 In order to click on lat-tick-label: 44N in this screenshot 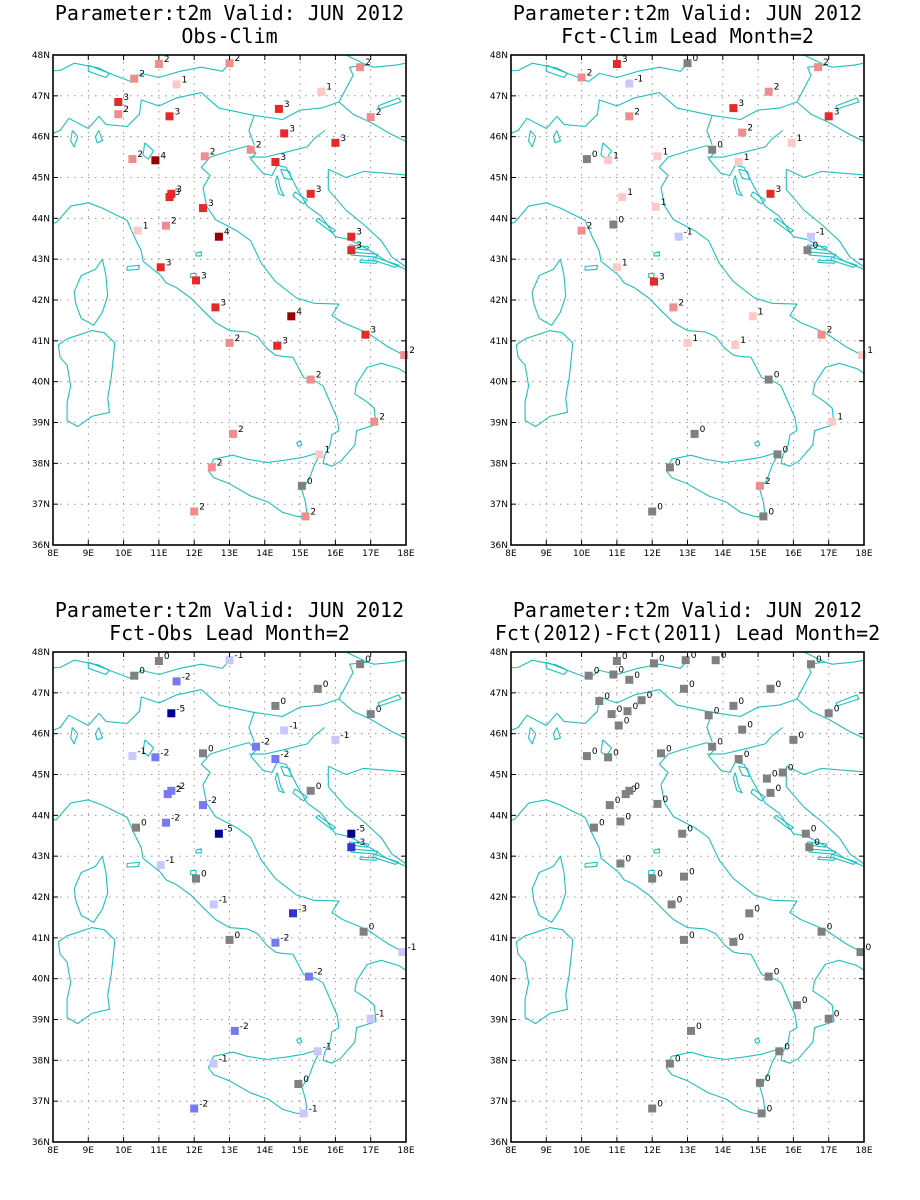, I will do `click(499, 219)`.